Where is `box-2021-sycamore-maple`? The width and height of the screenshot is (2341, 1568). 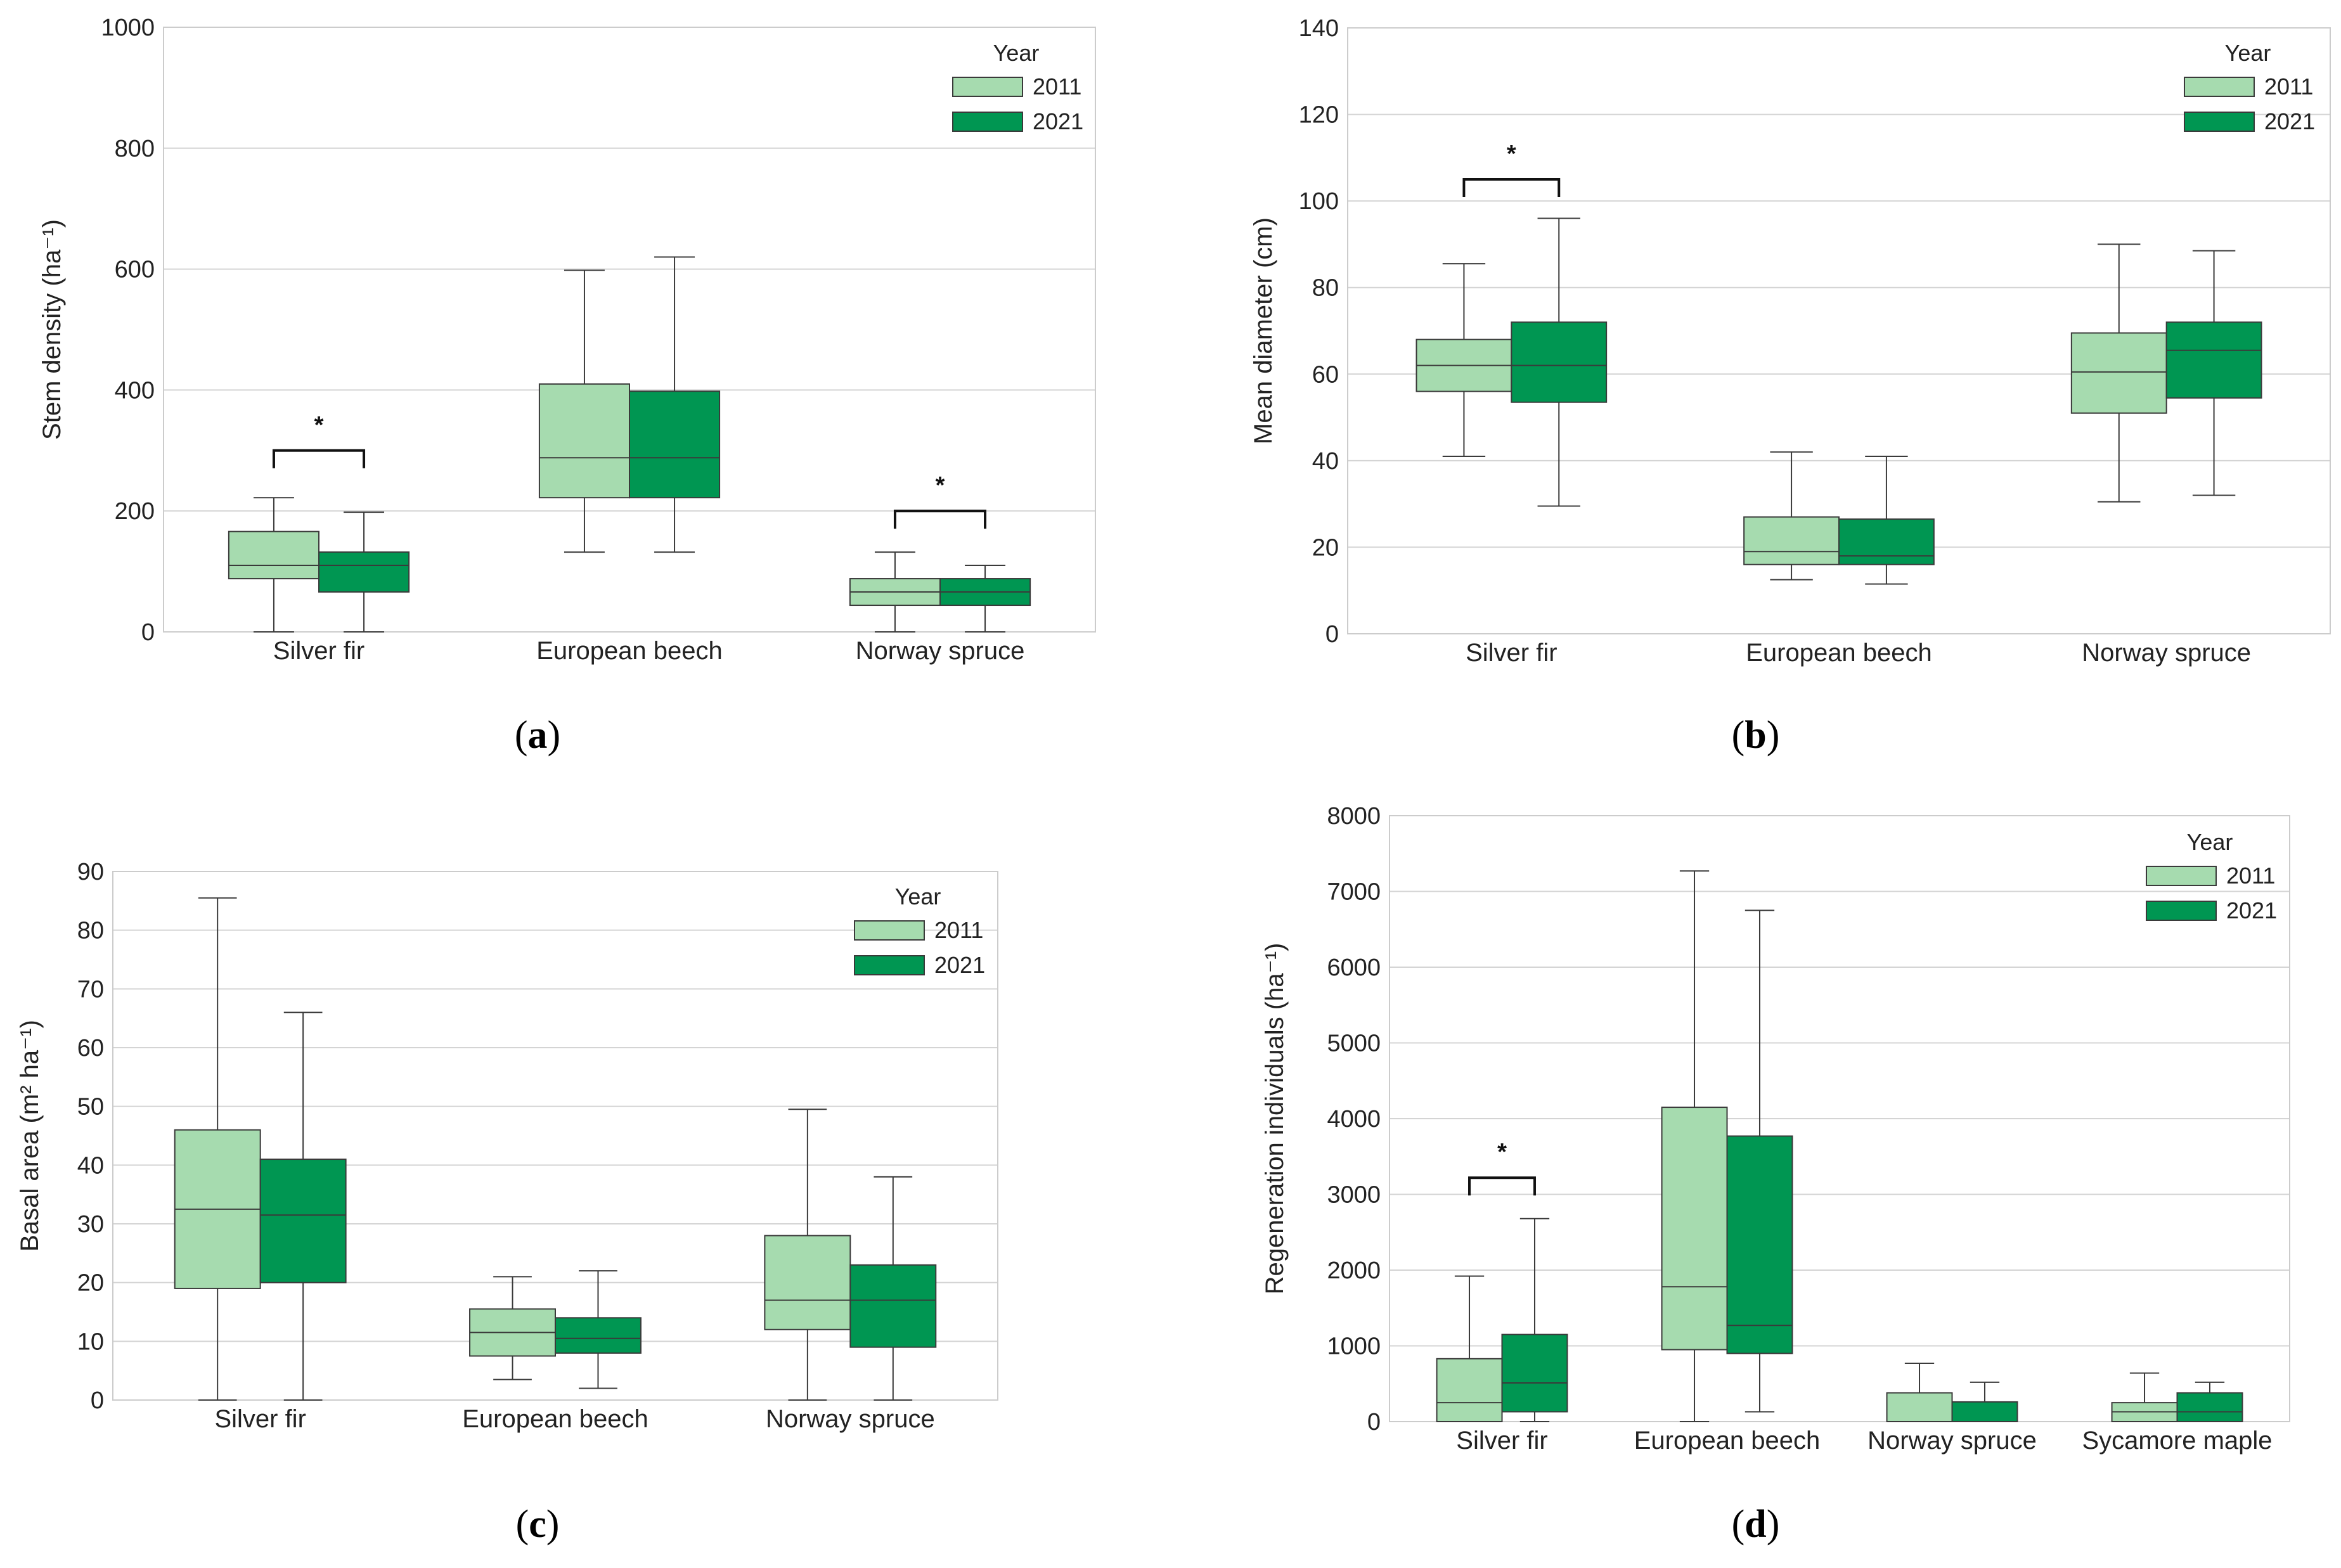
box-2021-sycamore-maple is located at coordinates (2209, 1402).